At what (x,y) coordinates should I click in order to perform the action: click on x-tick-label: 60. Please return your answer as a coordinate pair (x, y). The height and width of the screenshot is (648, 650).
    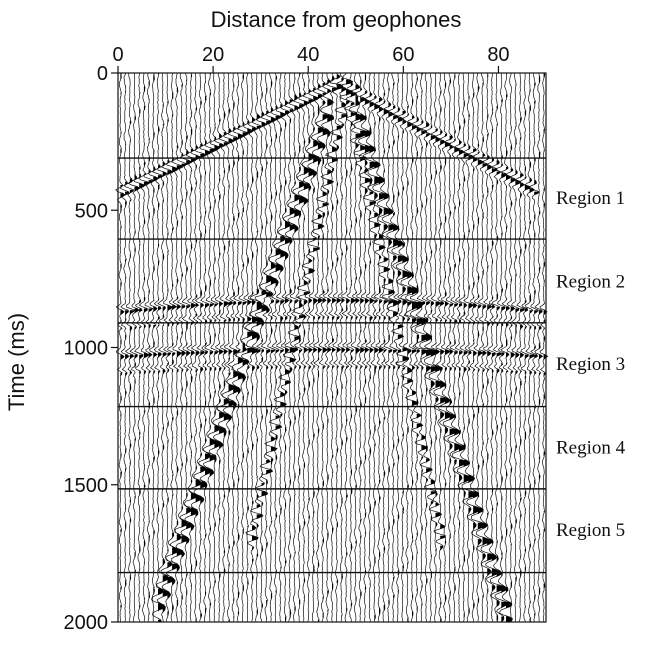
    Looking at the image, I should click on (403, 55).